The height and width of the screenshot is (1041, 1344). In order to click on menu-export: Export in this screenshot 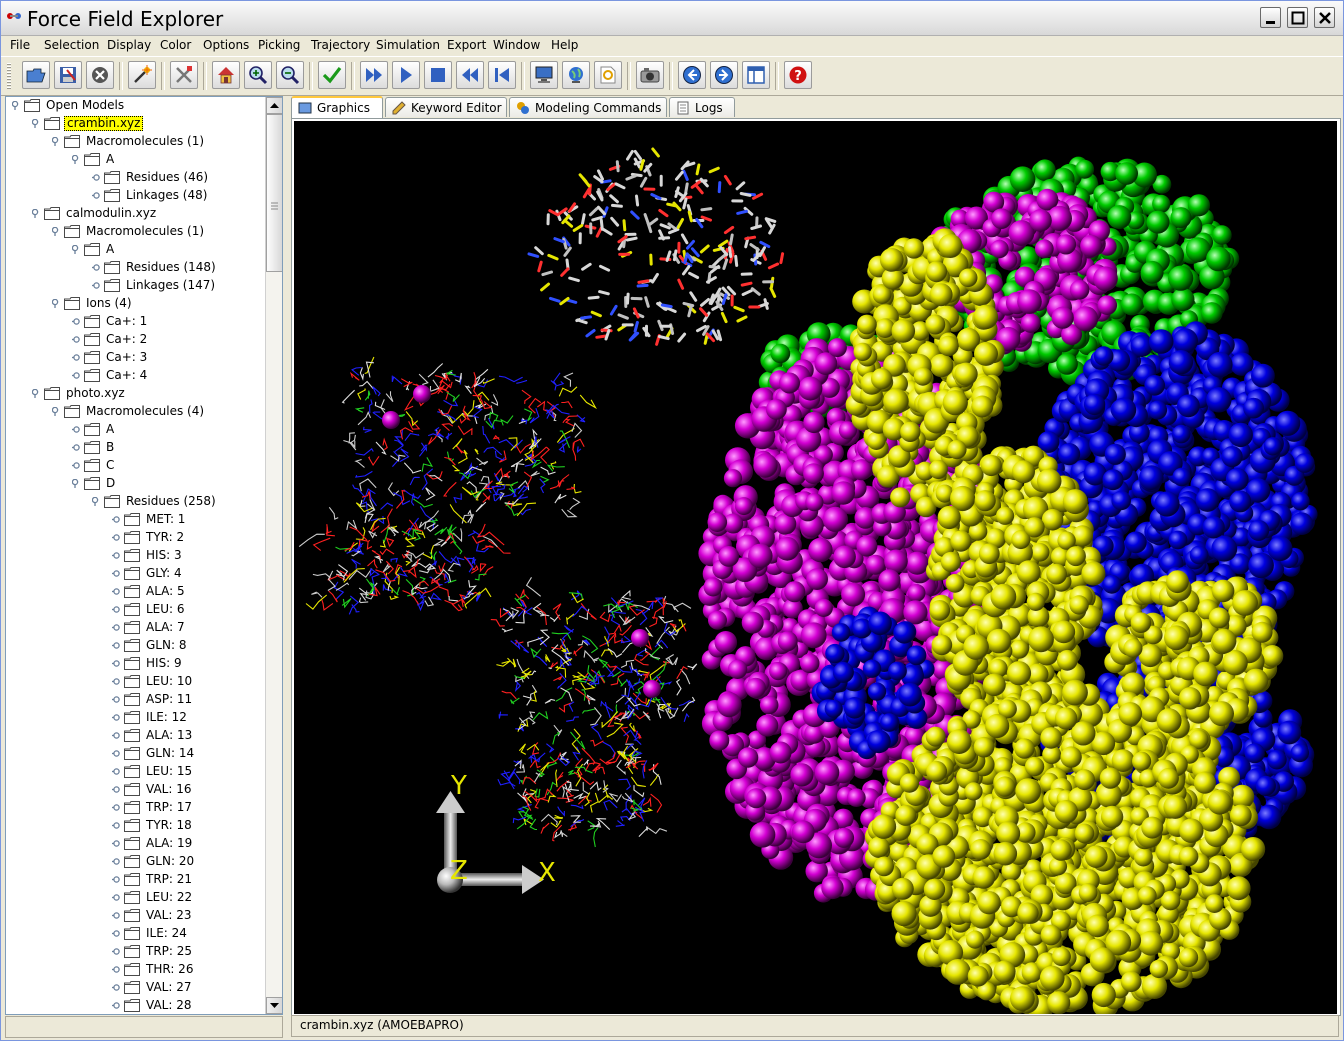, I will do `click(467, 45)`.